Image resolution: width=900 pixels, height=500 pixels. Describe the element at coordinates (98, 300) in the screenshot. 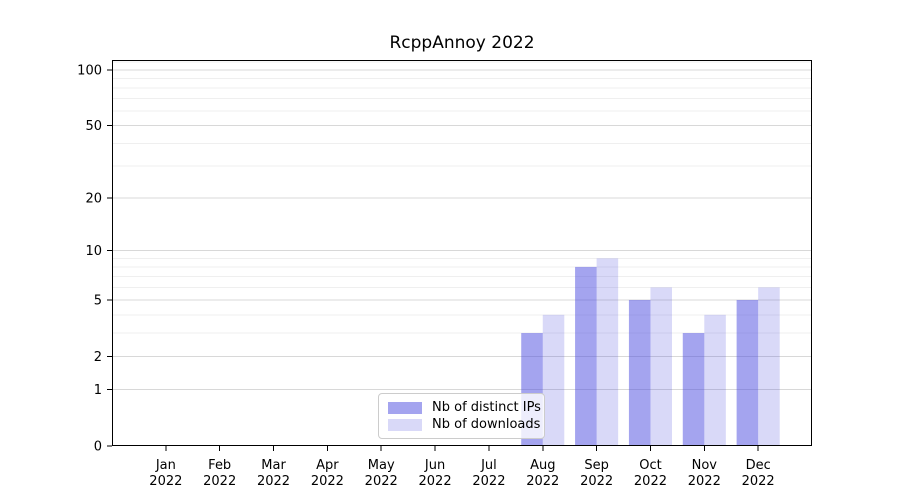

I see `y-tick-label: 5` at that location.